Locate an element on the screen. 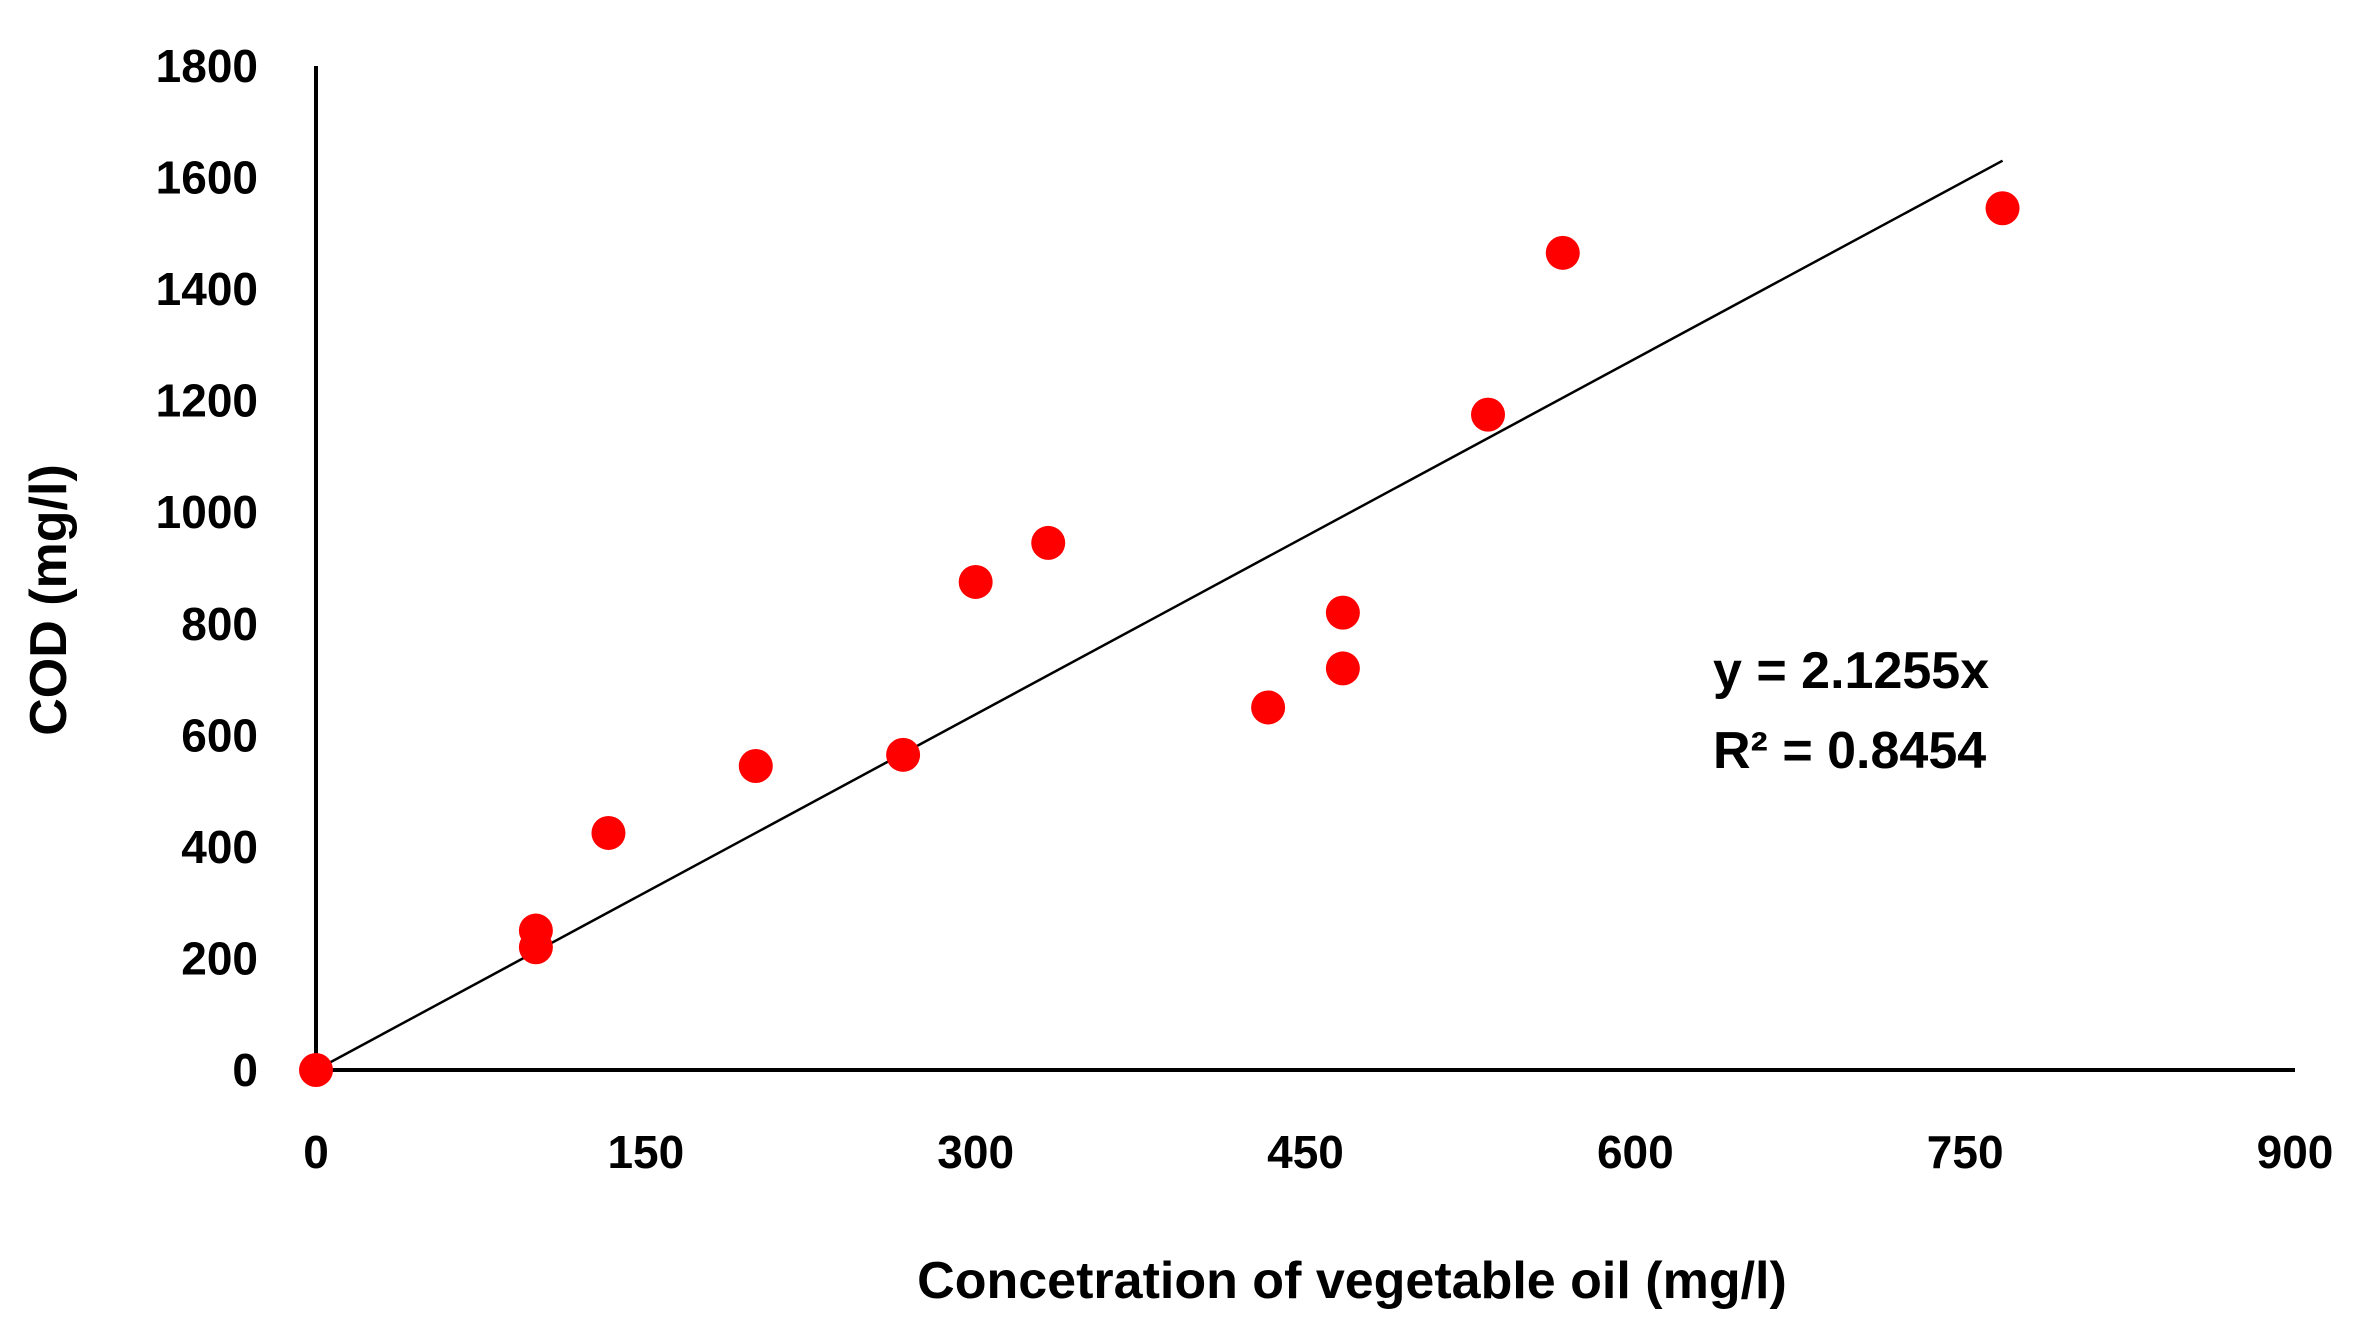  y-tick-label: 400 is located at coordinates (219, 847).